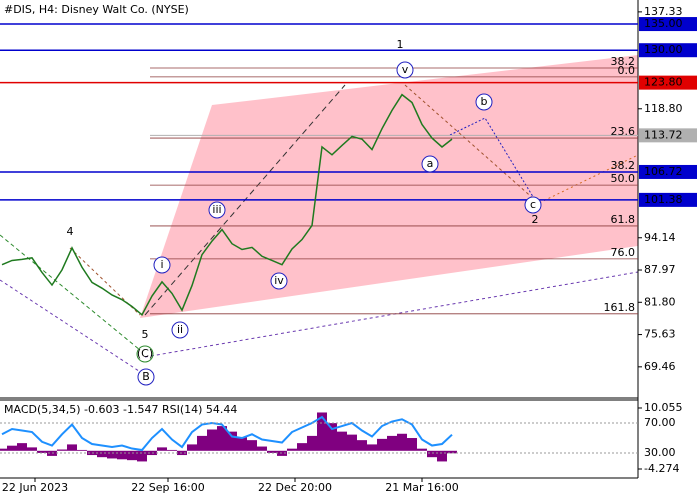 Image resolution: width=700 pixels, height=500 pixels. I want to click on x-tick-label: 22 Dec 20:00, so click(295, 487).